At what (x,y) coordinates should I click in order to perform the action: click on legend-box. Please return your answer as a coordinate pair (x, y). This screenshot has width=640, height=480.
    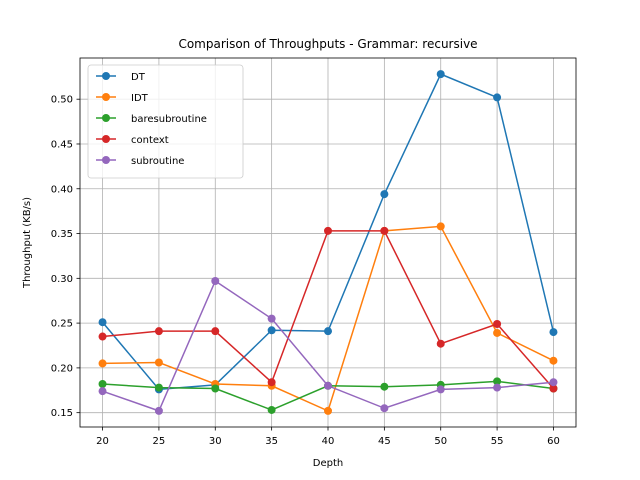
    Looking at the image, I should click on (165, 121).